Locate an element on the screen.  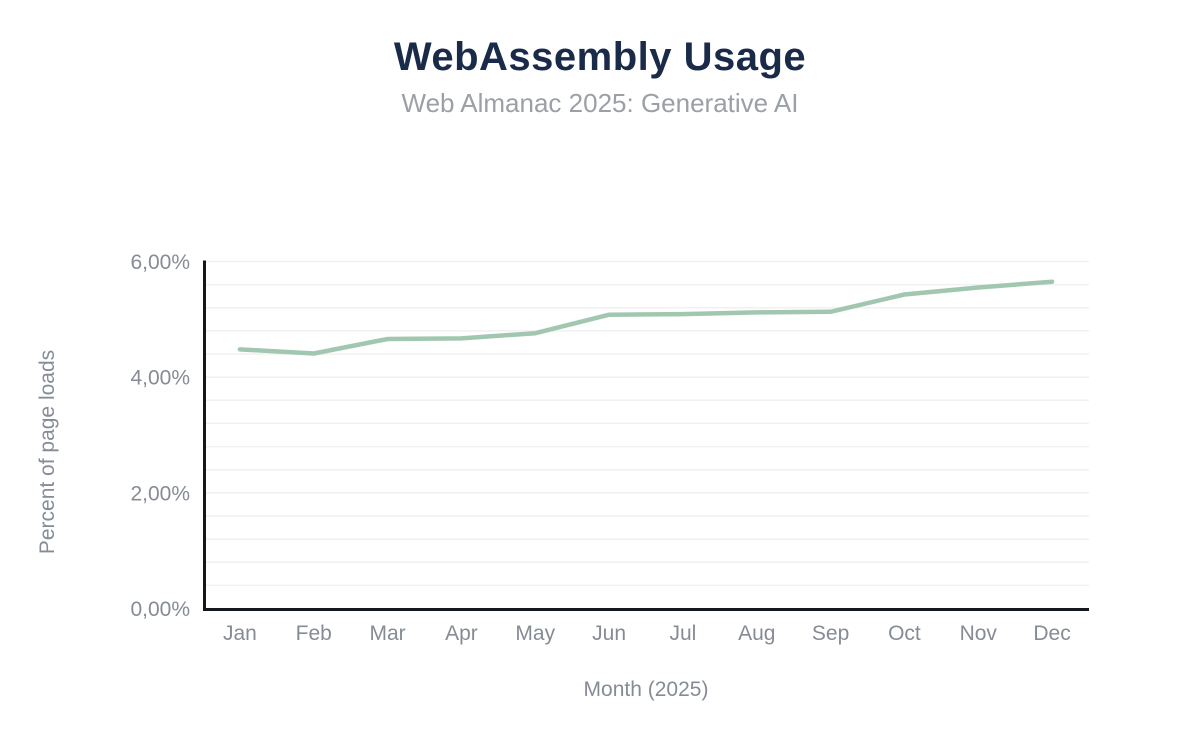
y-tick-label: 2,00% is located at coordinates (160, 493).